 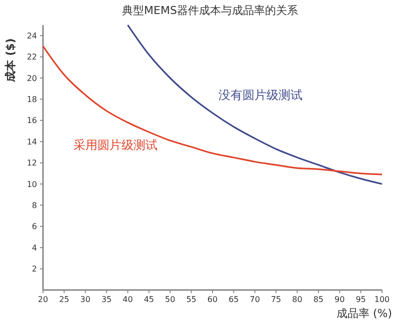 I want to click on y-tick-label: 20, so click(x=31, y=78).